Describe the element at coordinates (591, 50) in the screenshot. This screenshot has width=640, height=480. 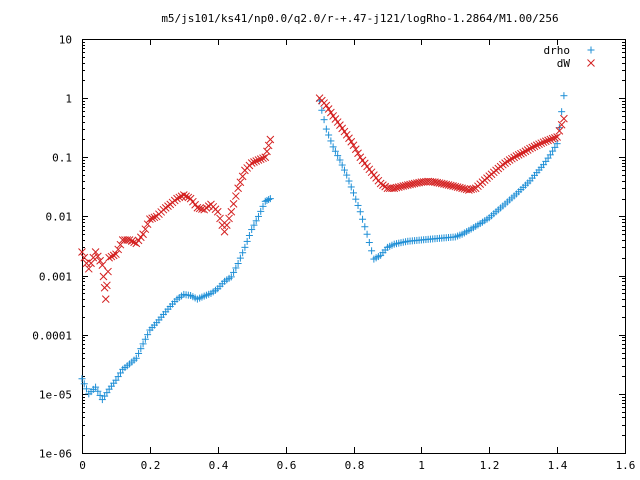
I see `legend-marker` at that location.